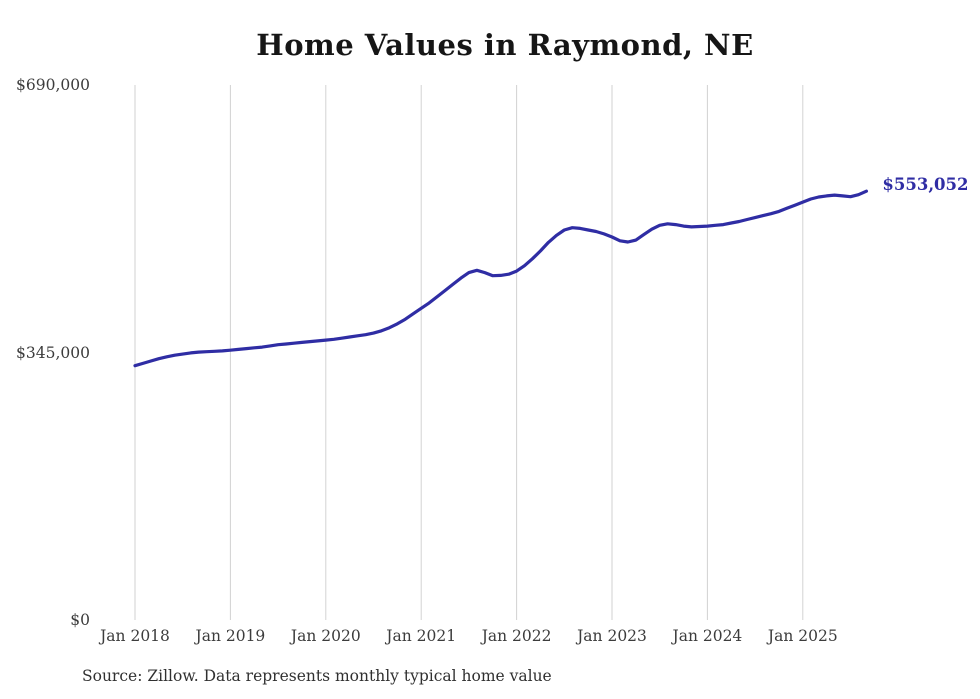  Describe the element at coordinates (80, 620) in the screenshot. I see `y-axis-tick-label: $0` at that location.